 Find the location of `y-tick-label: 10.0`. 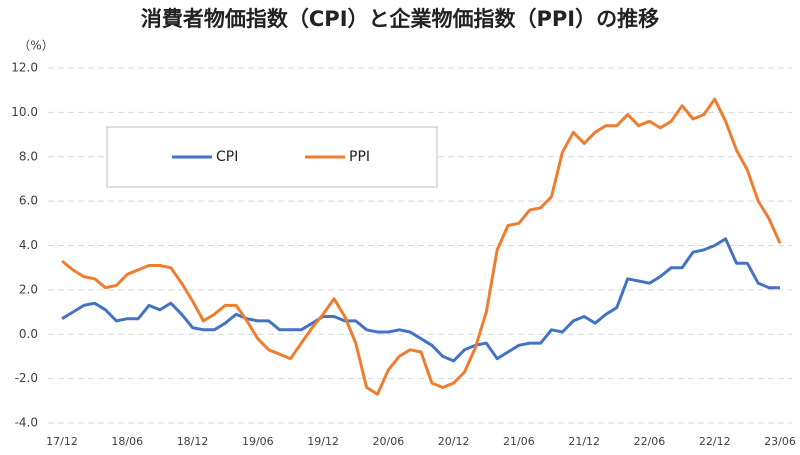

y-tick-label: 10.0 is located at coordinates (24, 112).